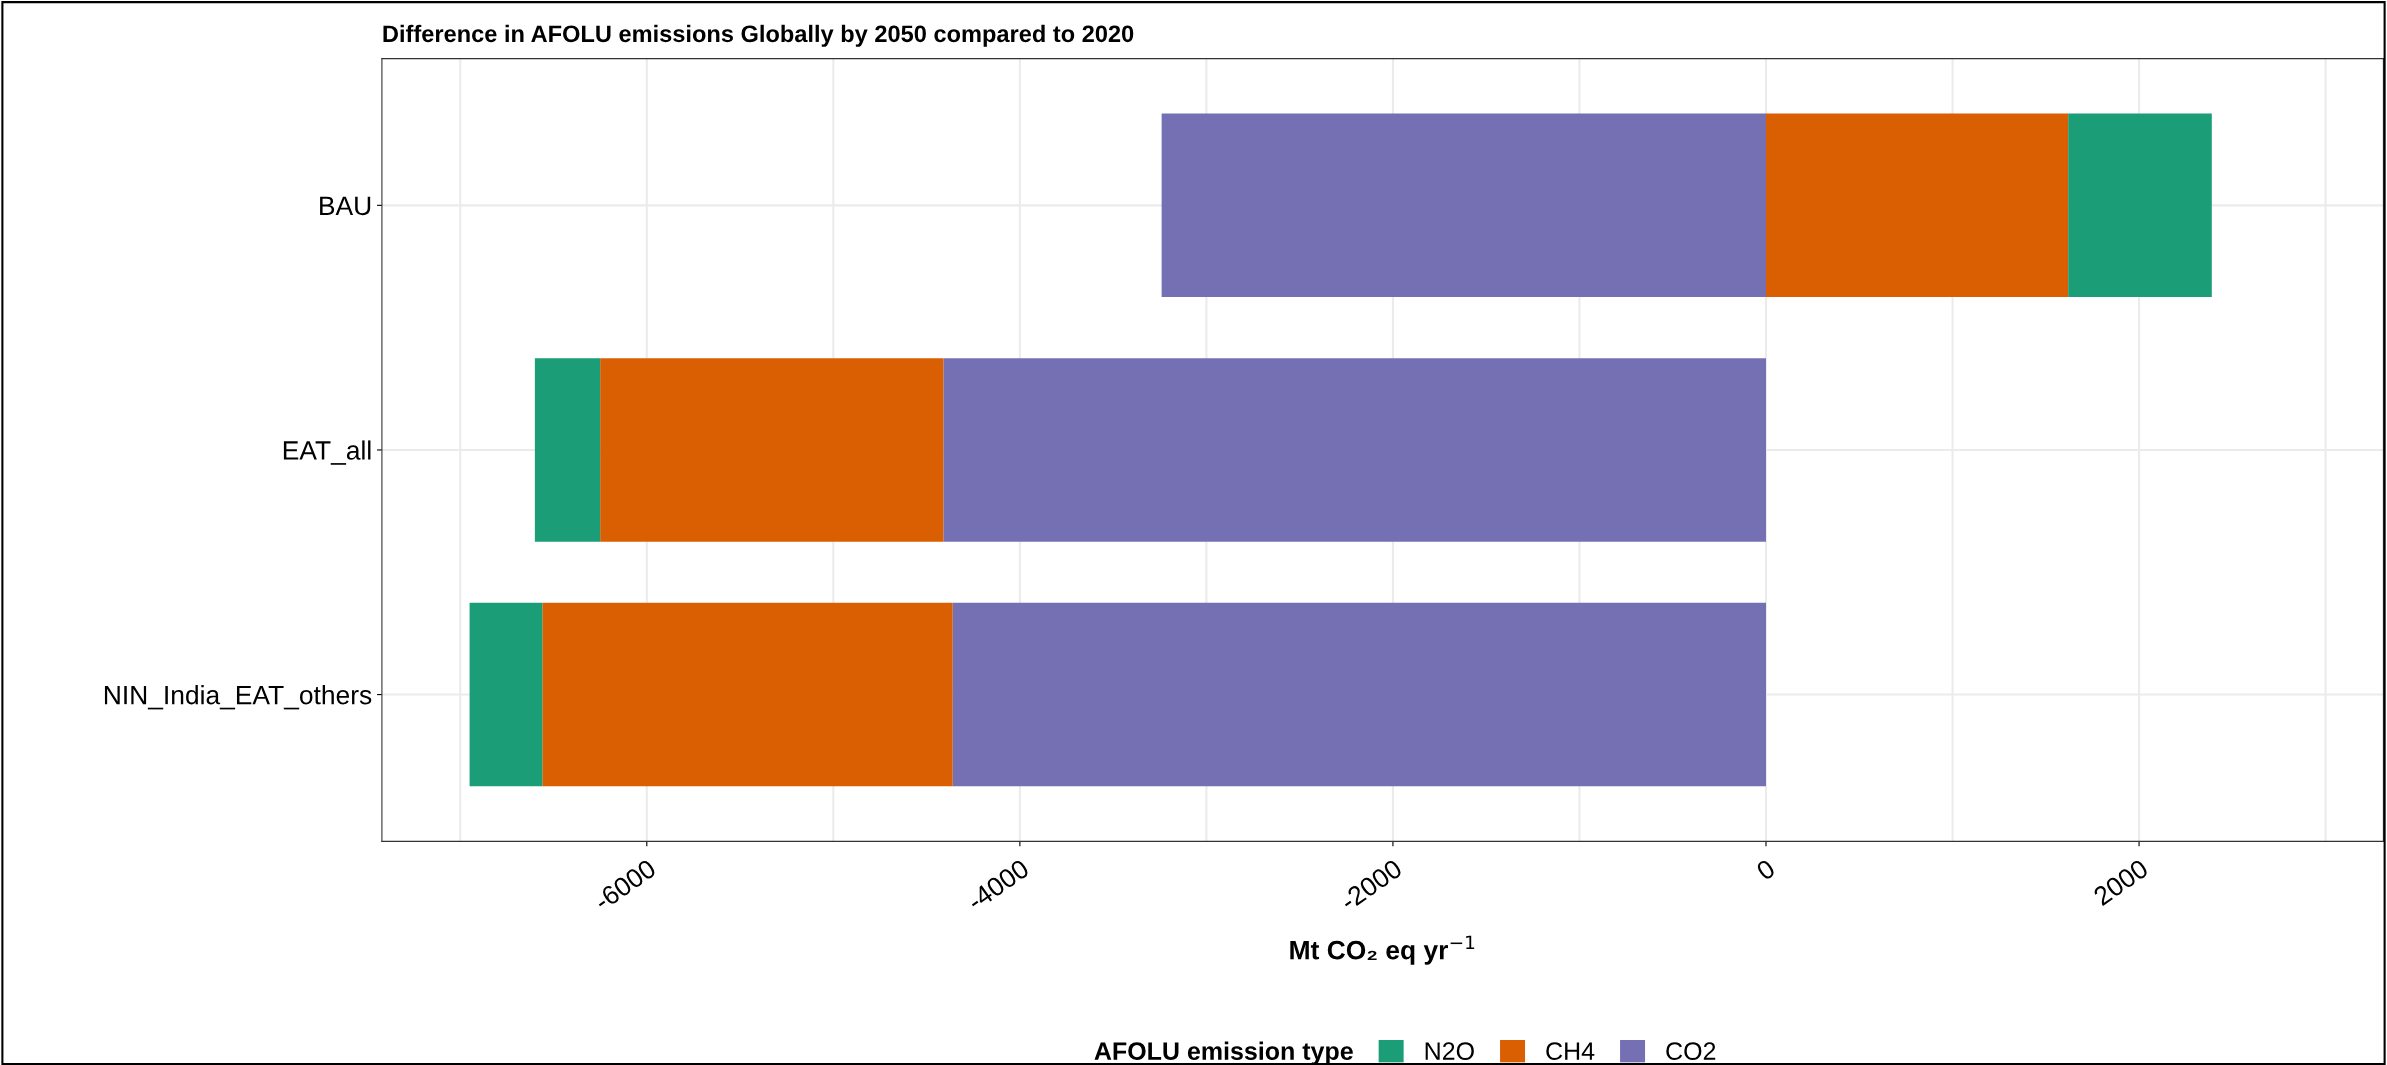 This screenshot has height=1065, width=2387. Describe the element at coordinates (238, 697) in the screenshot. I see `y-tick-label: NIN_India_EAT_others` at that location.